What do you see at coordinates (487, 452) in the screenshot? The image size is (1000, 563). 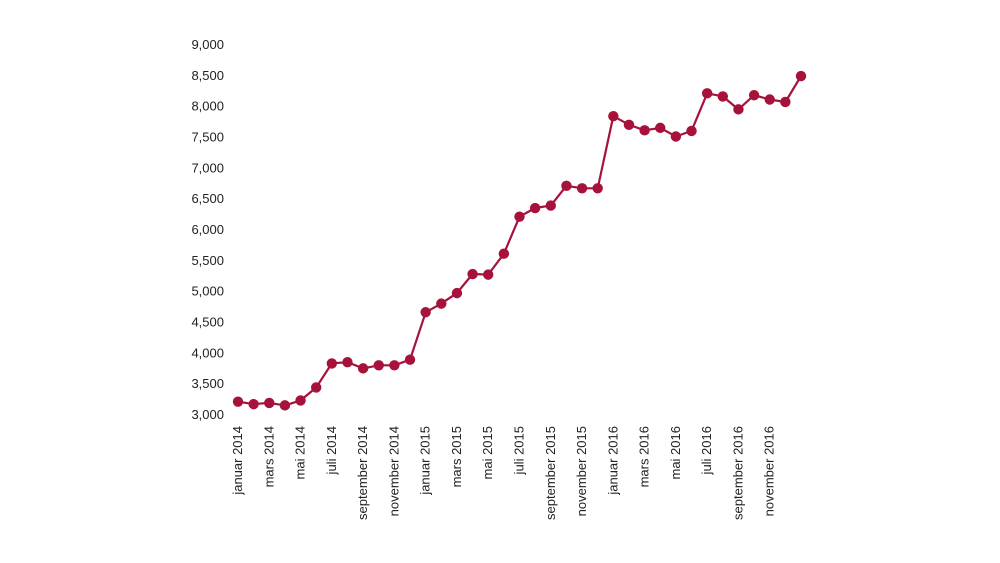 I see `x-tick-label: mai 2015` at bounding box center [487, 452].